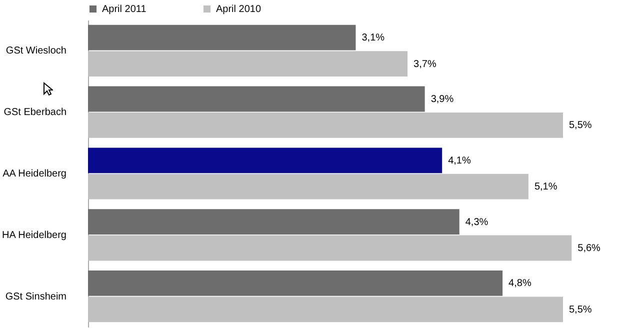 This screenshot has width=624, height=331. What do you see at coordinates (124, 9) in the screenshot?
I see `legend-label: April 2011` at bounding box center [124, 9].